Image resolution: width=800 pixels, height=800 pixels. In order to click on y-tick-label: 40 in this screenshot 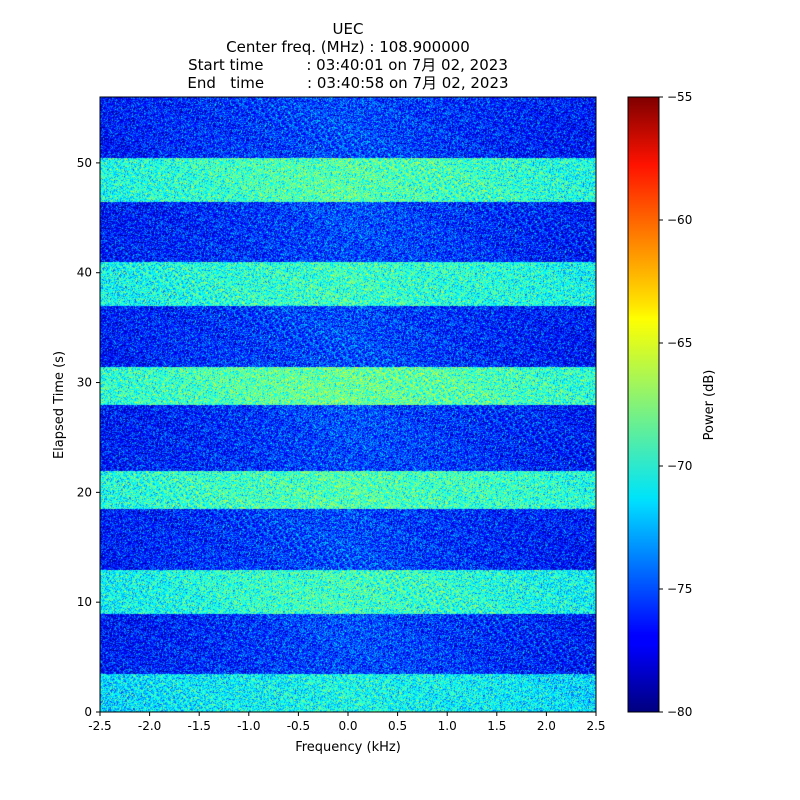, I will do `click(84, 273)`.